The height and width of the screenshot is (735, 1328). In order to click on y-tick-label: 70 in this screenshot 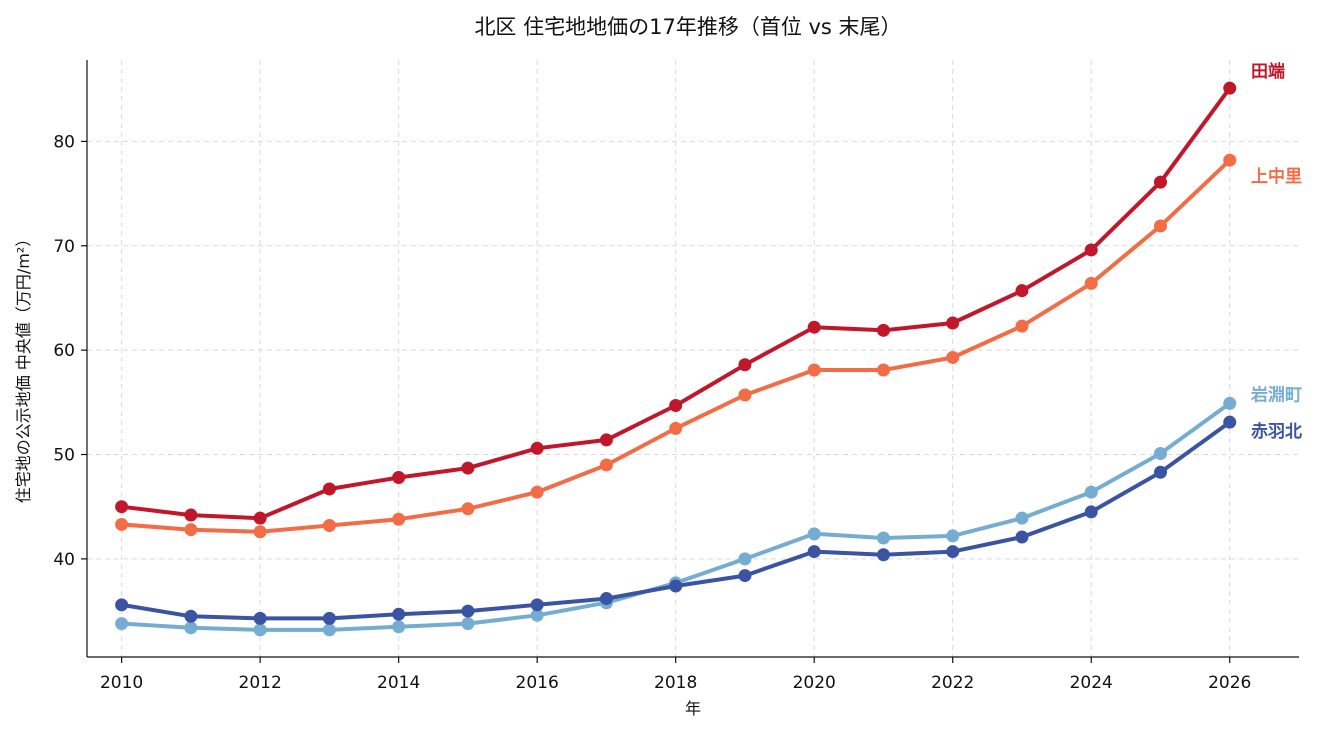, I will do `click(64, 247)`.